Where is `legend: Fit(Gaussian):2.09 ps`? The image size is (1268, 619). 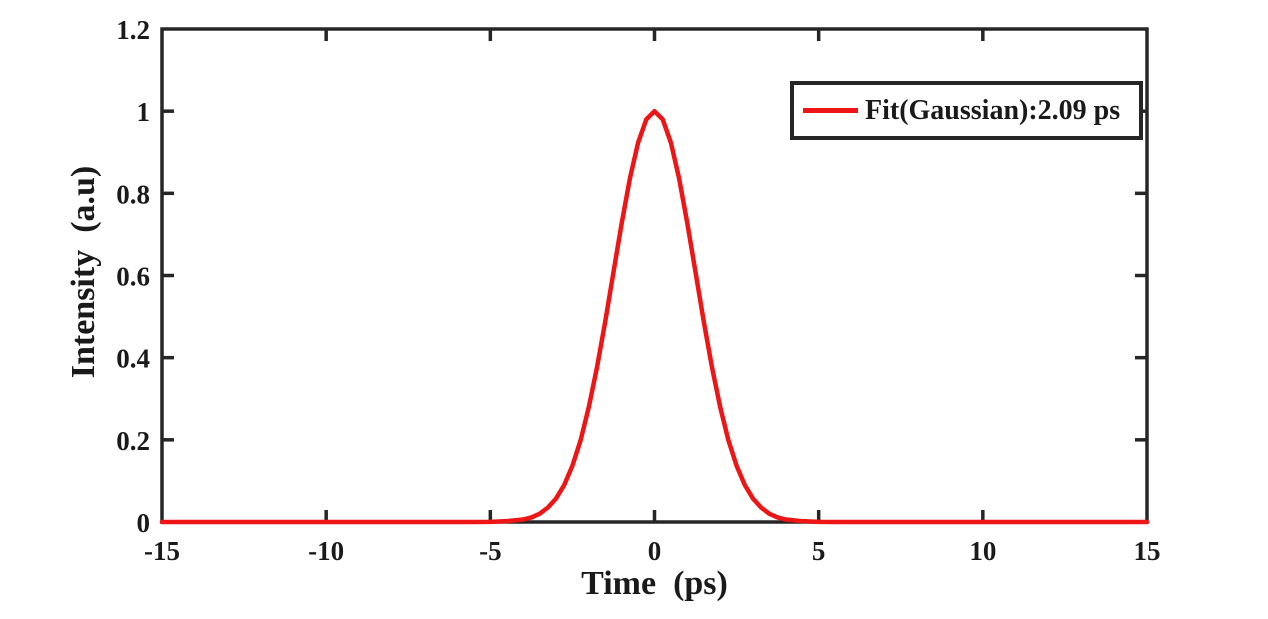
legend: Fit(Gaussian):2.09 ps is located at coordinates (966, 110).